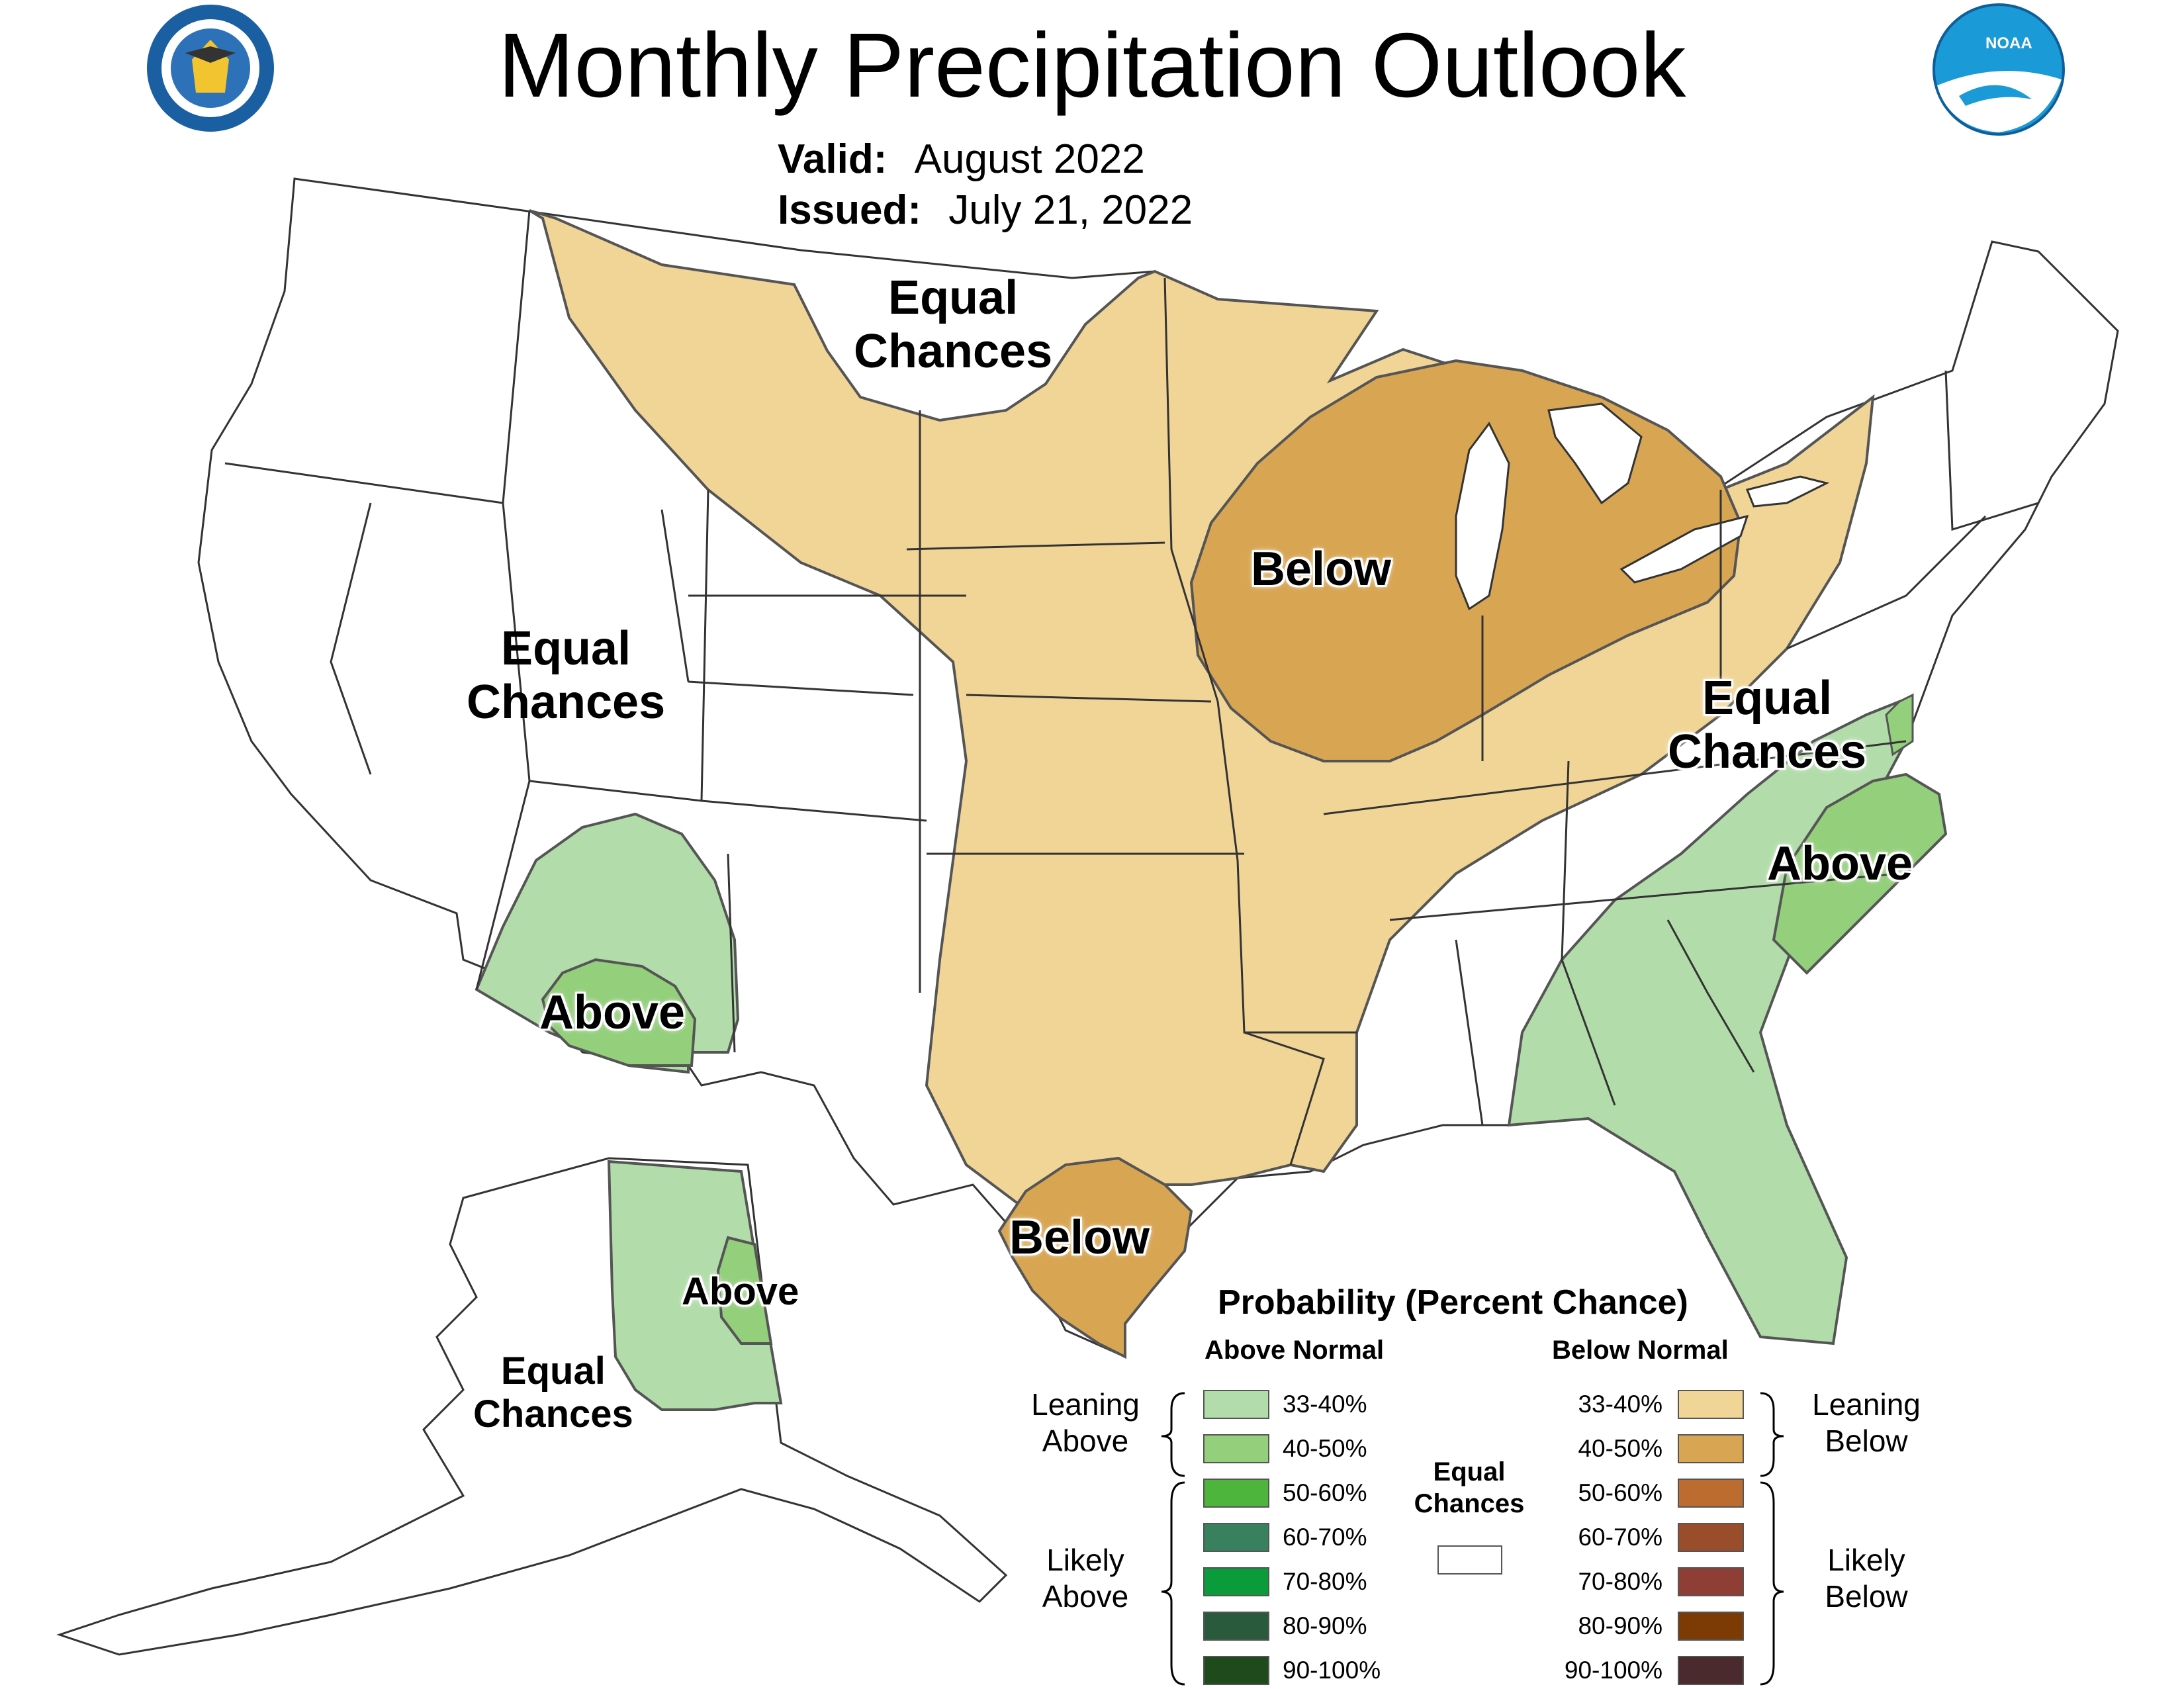 This screenshot has width=2184, height=1689. What do you see at coordinates (1866, 1578) in the screenshot?
I see `legend-likely-below-label: Likely Below` at bounding box center [1866, 1578].